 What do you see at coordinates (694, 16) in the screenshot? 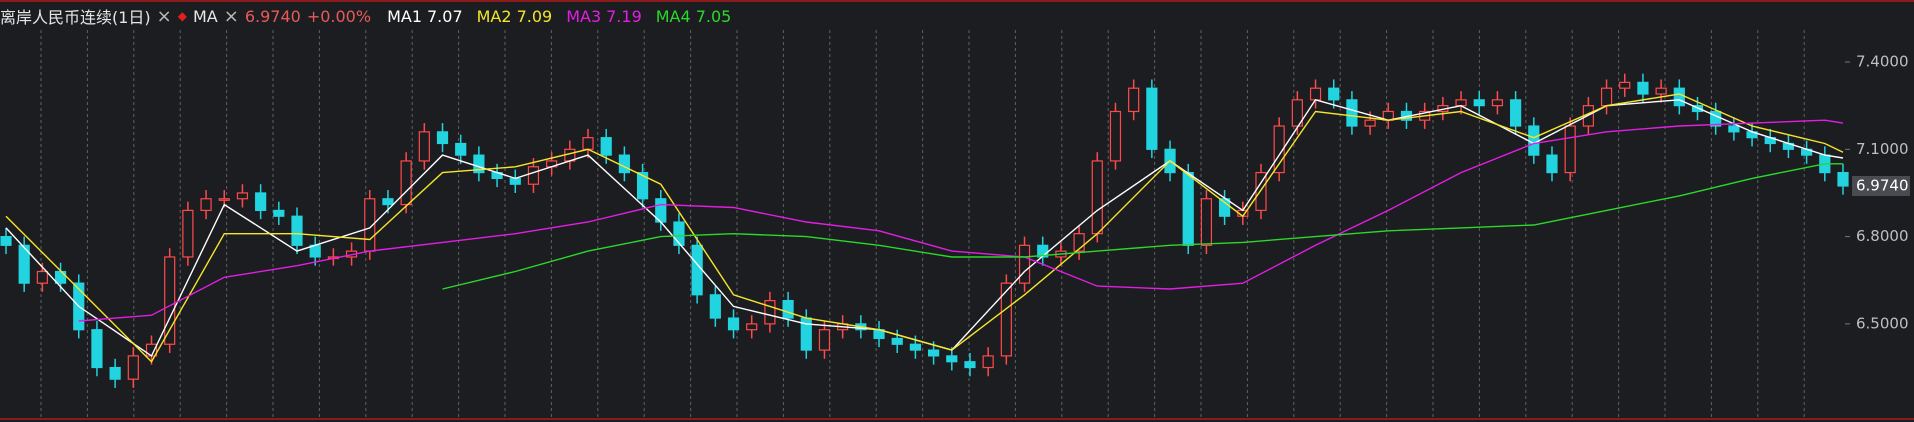
I see `legend-item: MA4 7.05` at bounding box center [694, 16].